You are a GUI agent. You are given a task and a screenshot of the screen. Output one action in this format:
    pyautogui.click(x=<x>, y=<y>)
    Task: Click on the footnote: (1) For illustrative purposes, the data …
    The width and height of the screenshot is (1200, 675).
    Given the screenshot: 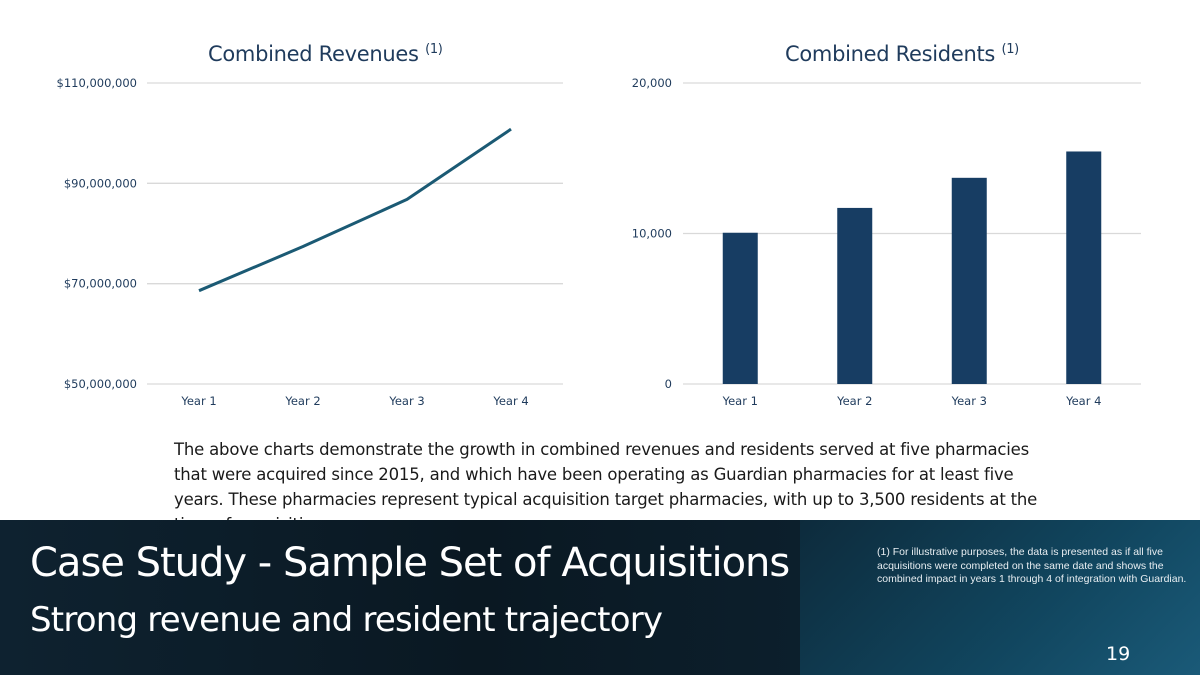 What is the action you would take?
    pyautogui.click(x=1032, y=565)
    